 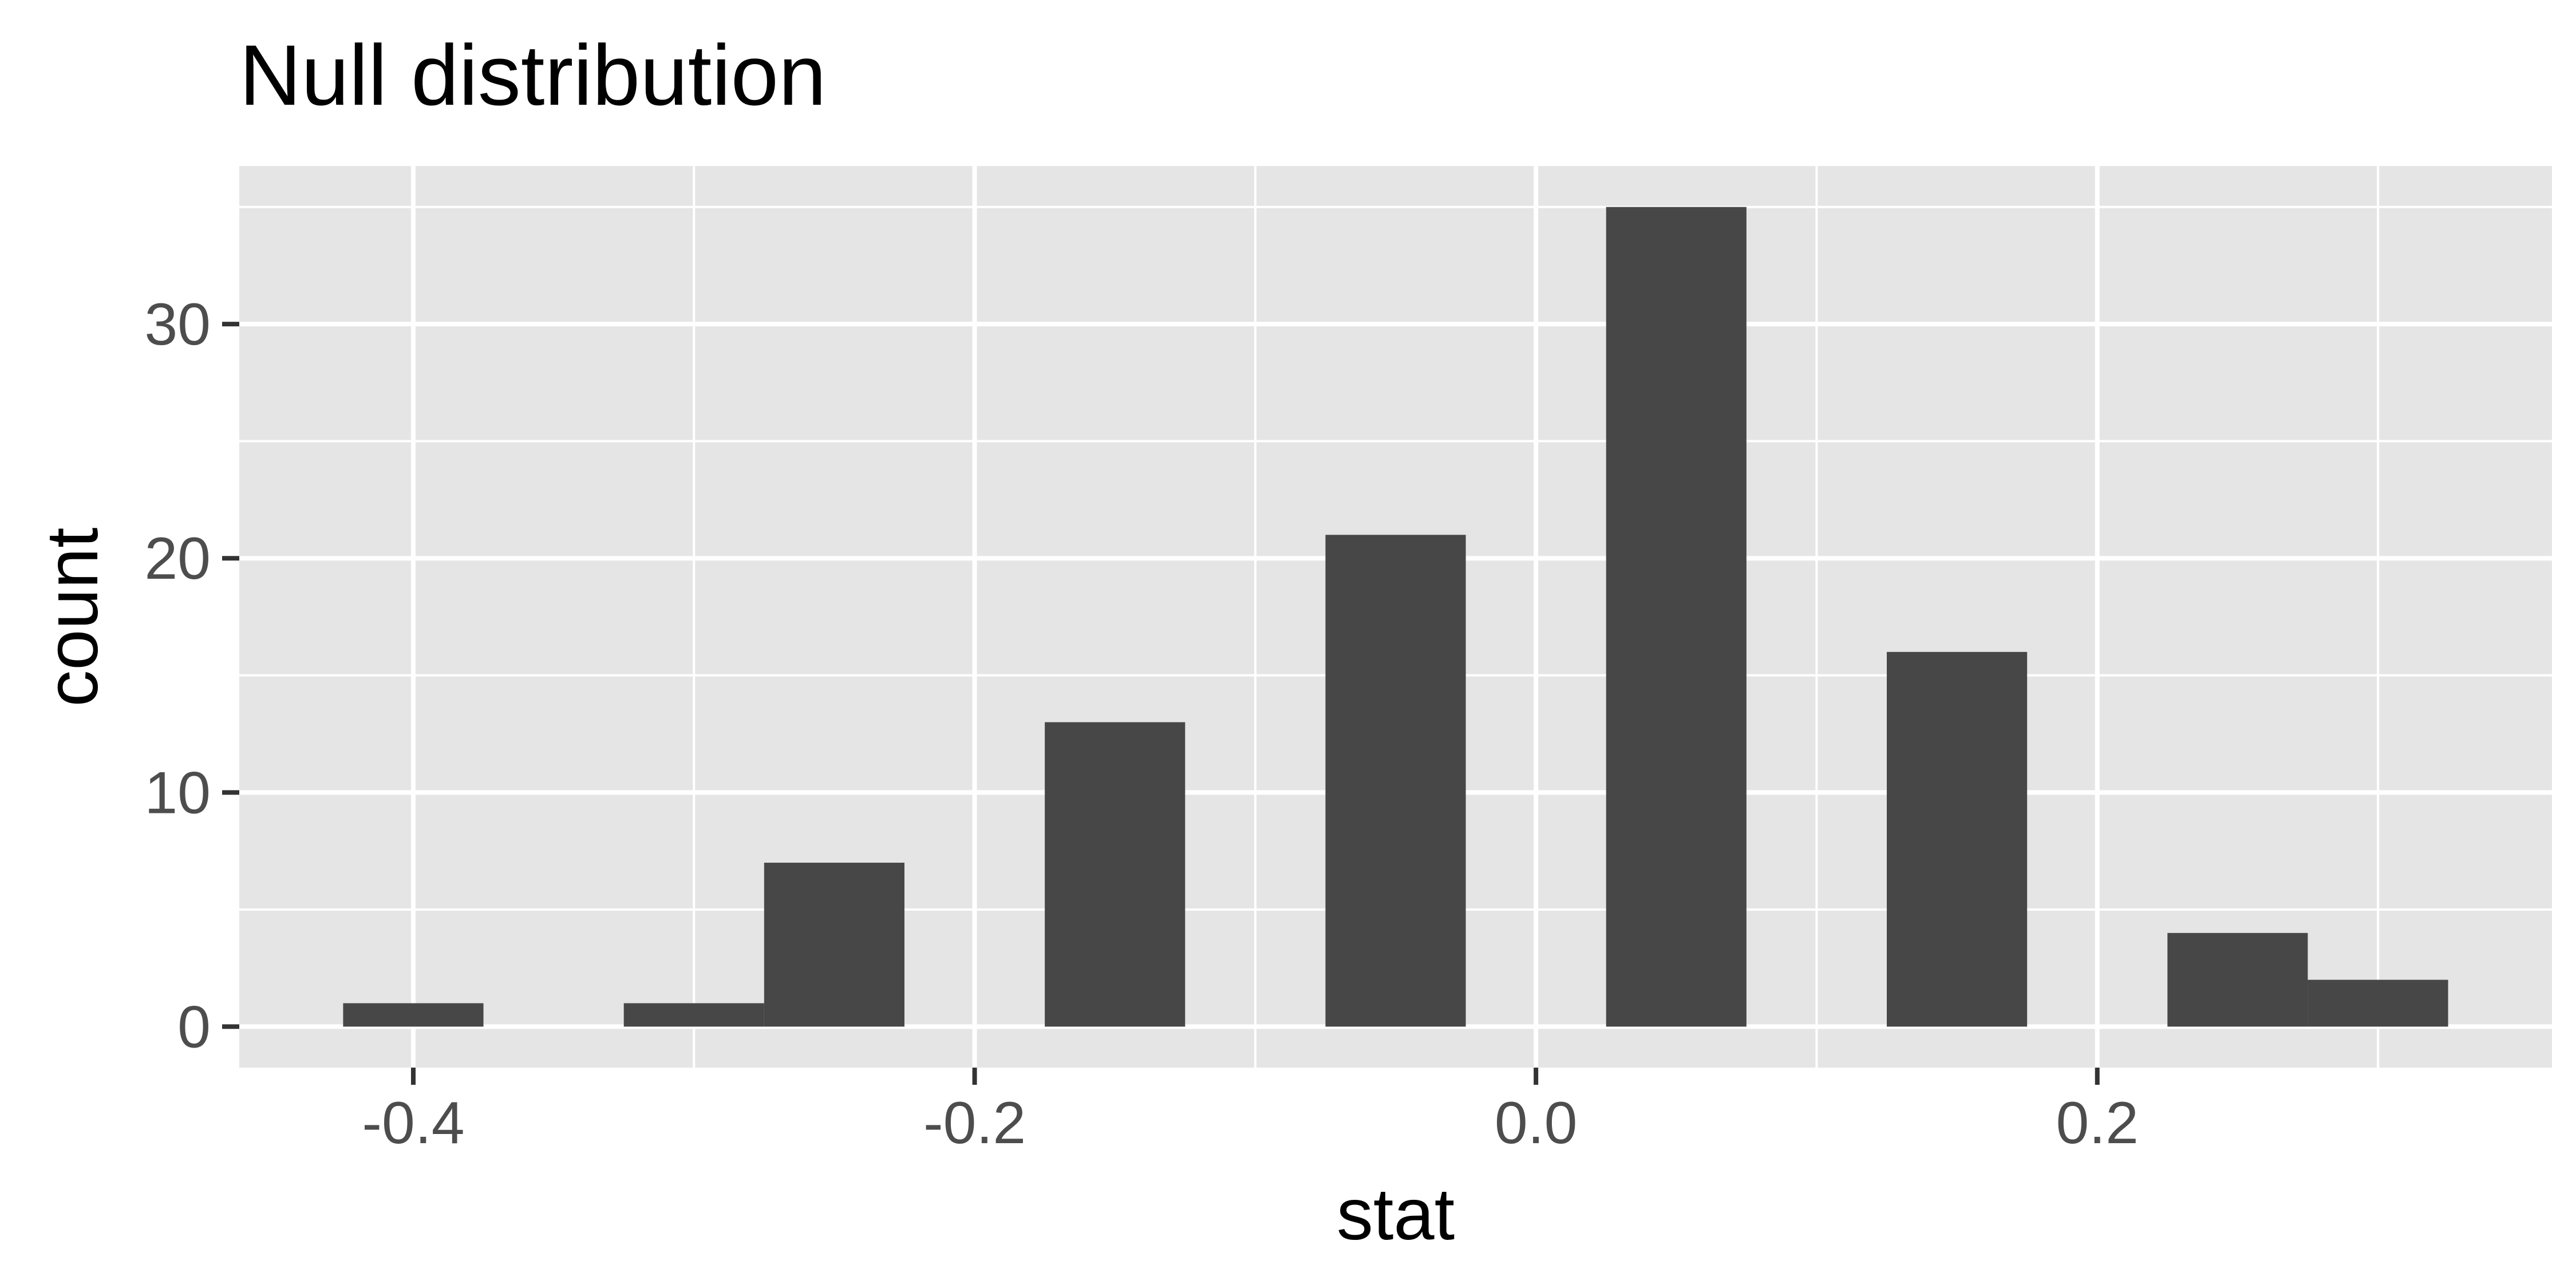 I want to click on y-axis: 0 10 20 30, so click(x=191, y=675).